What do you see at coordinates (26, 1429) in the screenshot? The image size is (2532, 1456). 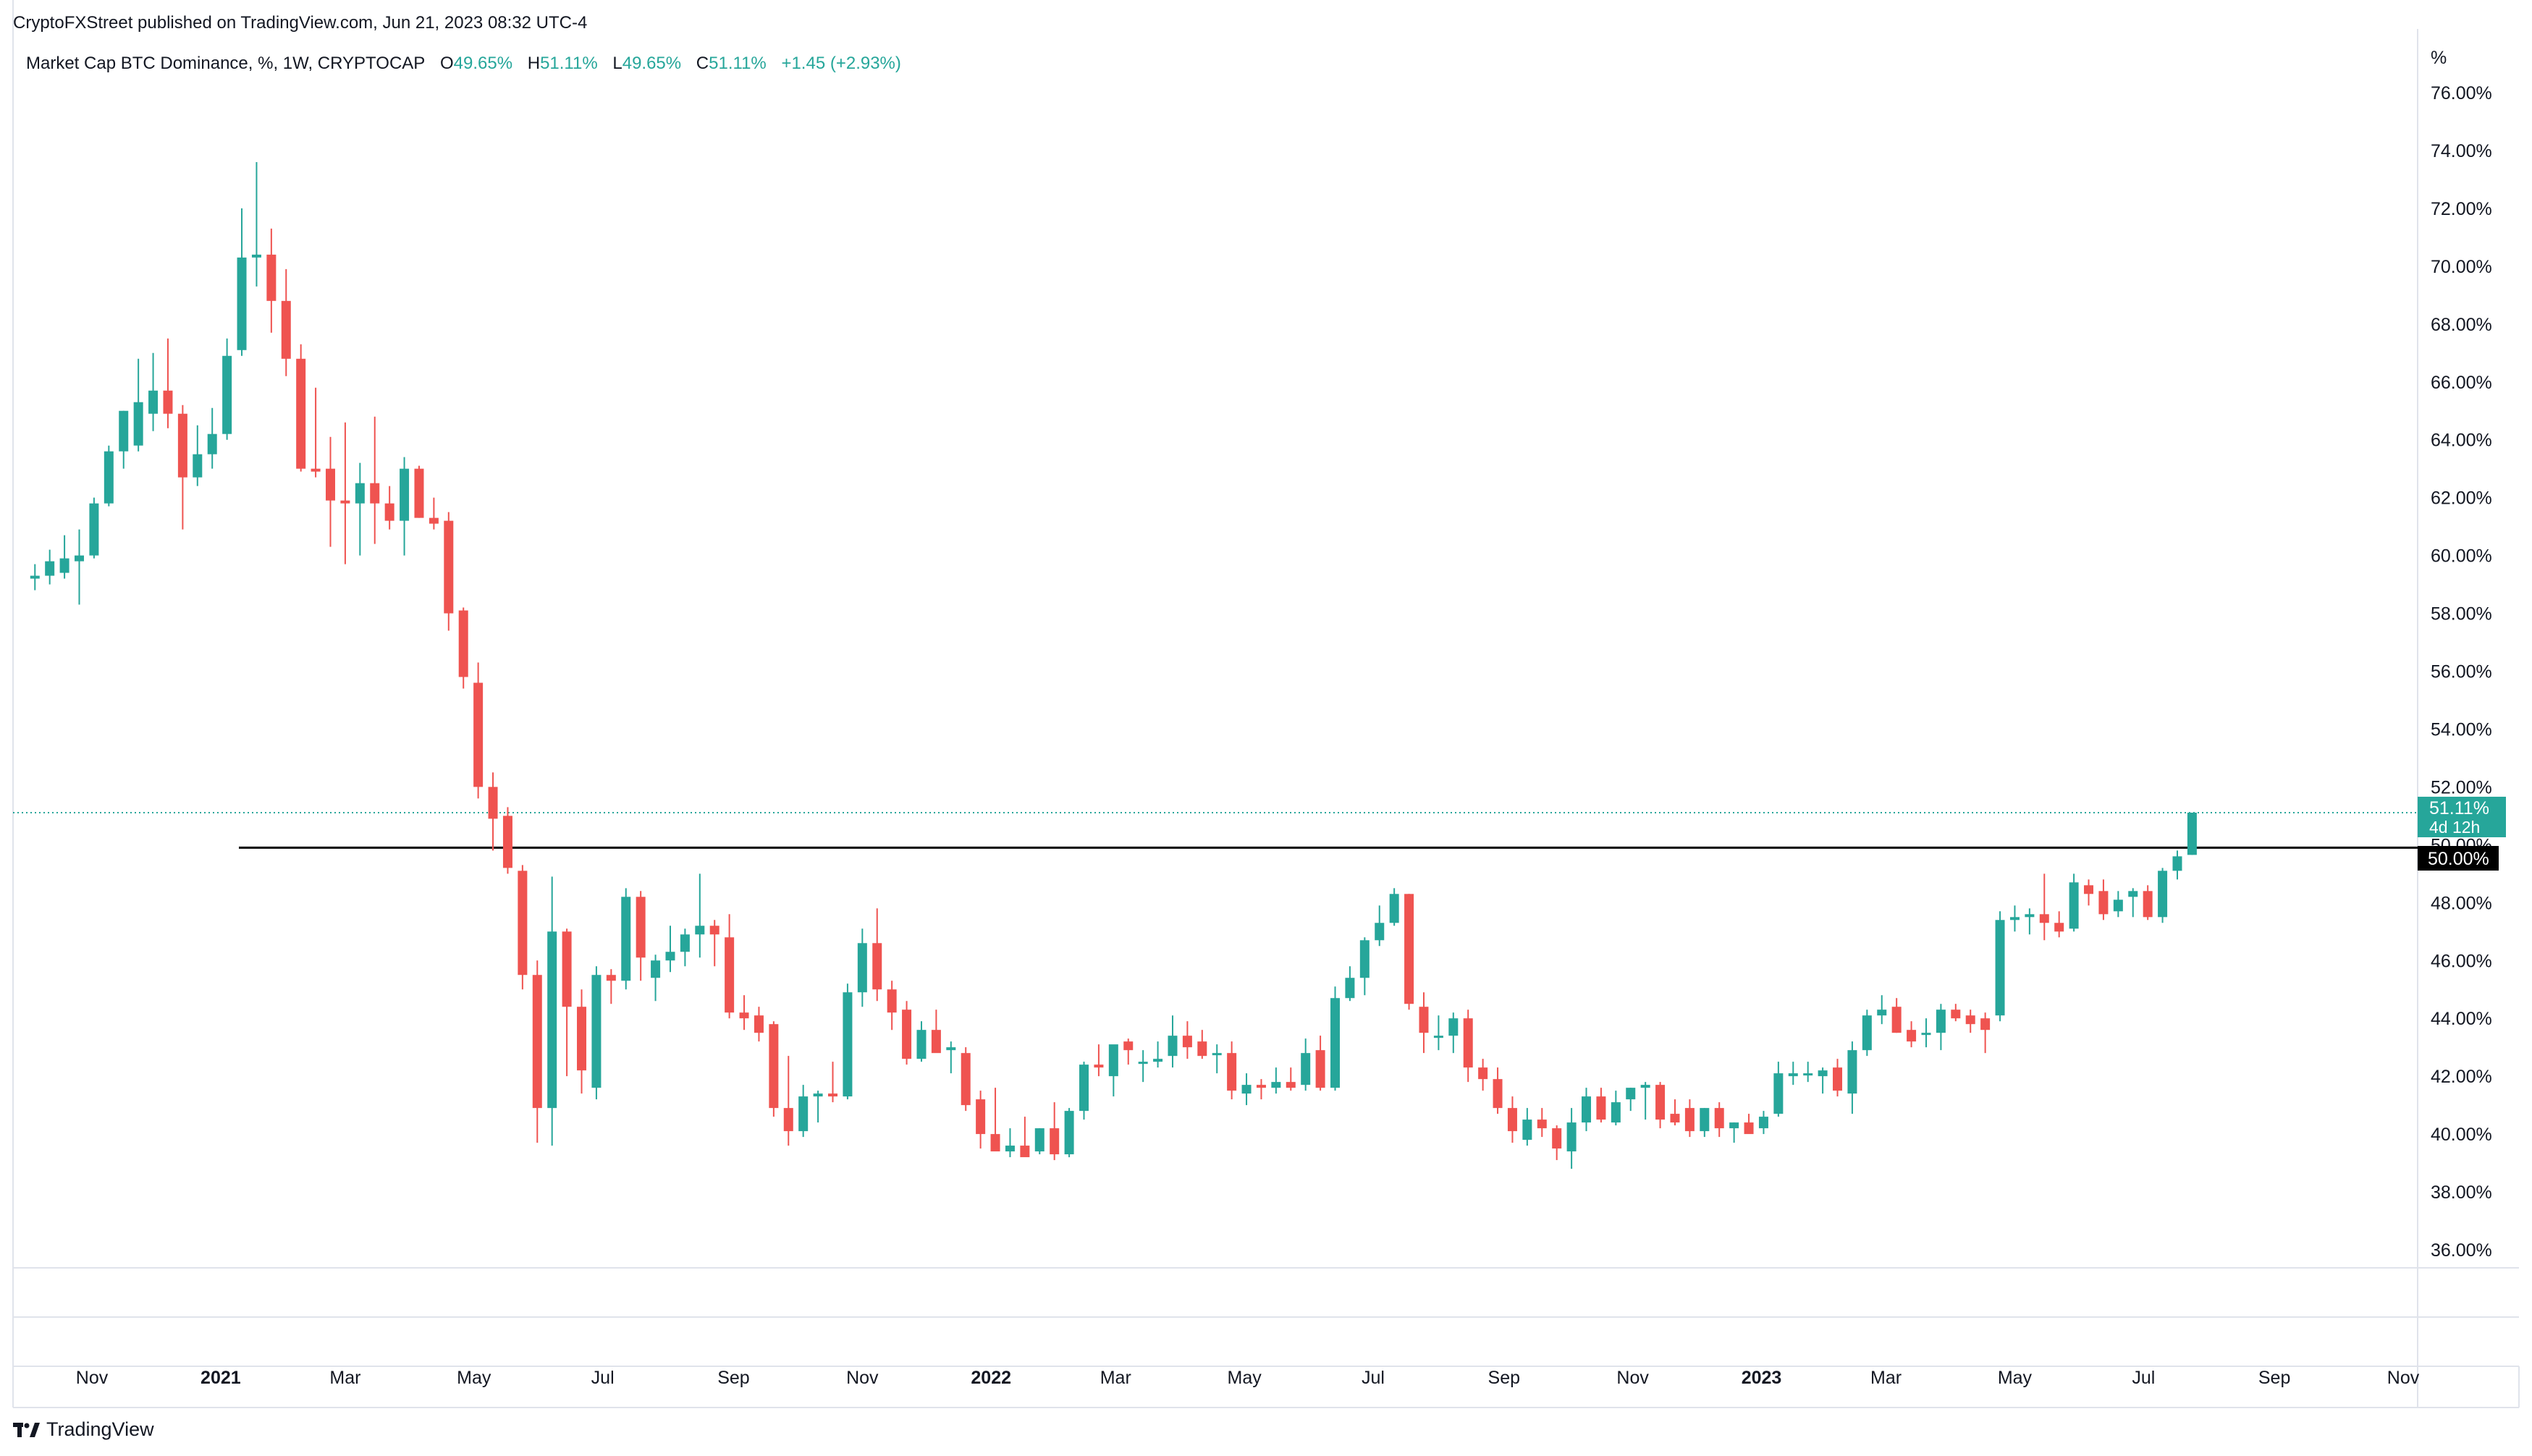 I see `tradingview-logo-icon` at bounding box center [26, 1429].